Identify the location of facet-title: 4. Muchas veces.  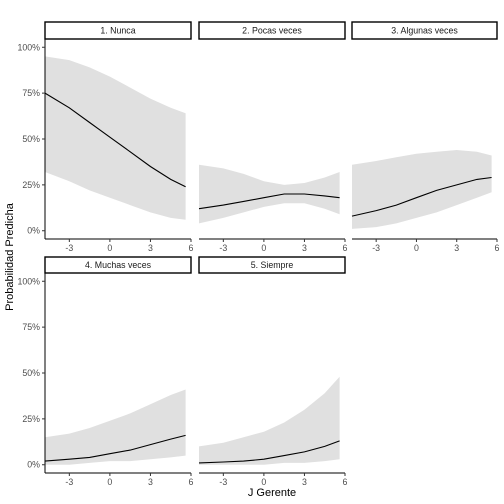
(118, 265).